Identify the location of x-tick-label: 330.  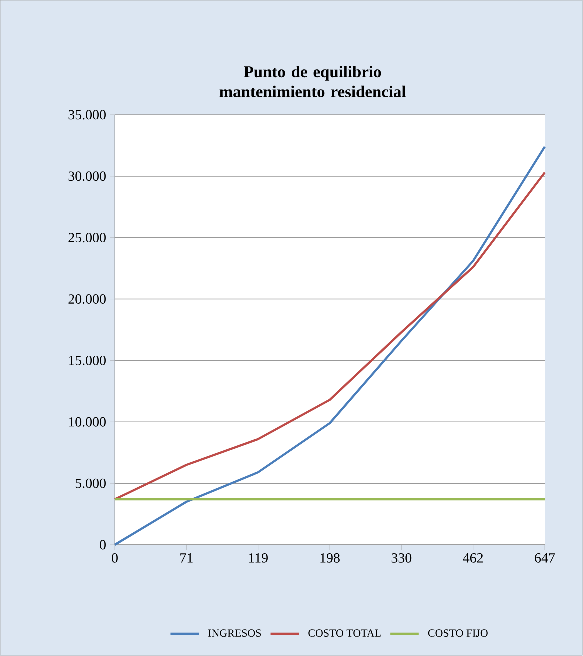
(402, 558).